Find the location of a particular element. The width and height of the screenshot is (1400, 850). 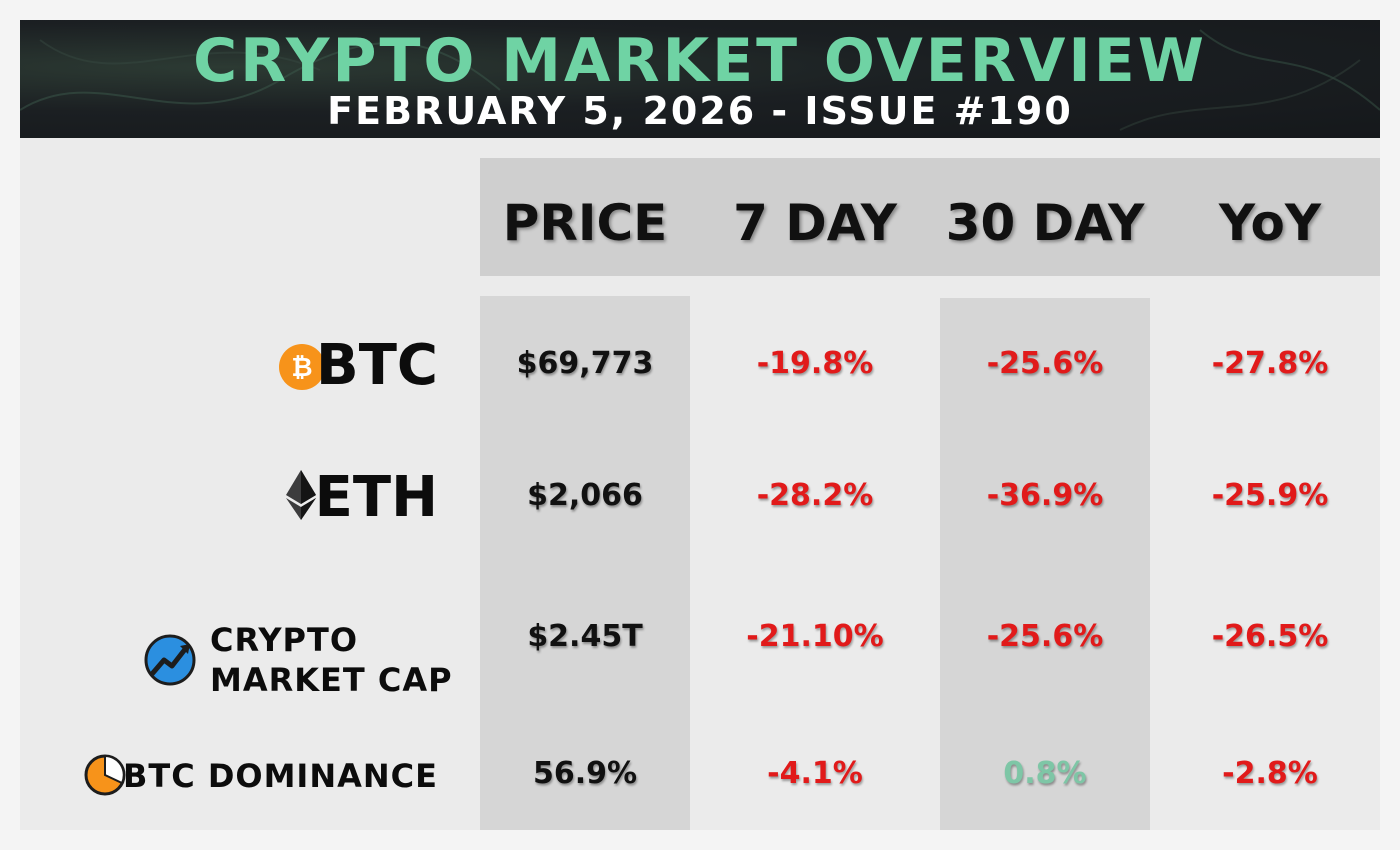

btc-dominance-7day: -4.1% is located at coordinates (815, 773).